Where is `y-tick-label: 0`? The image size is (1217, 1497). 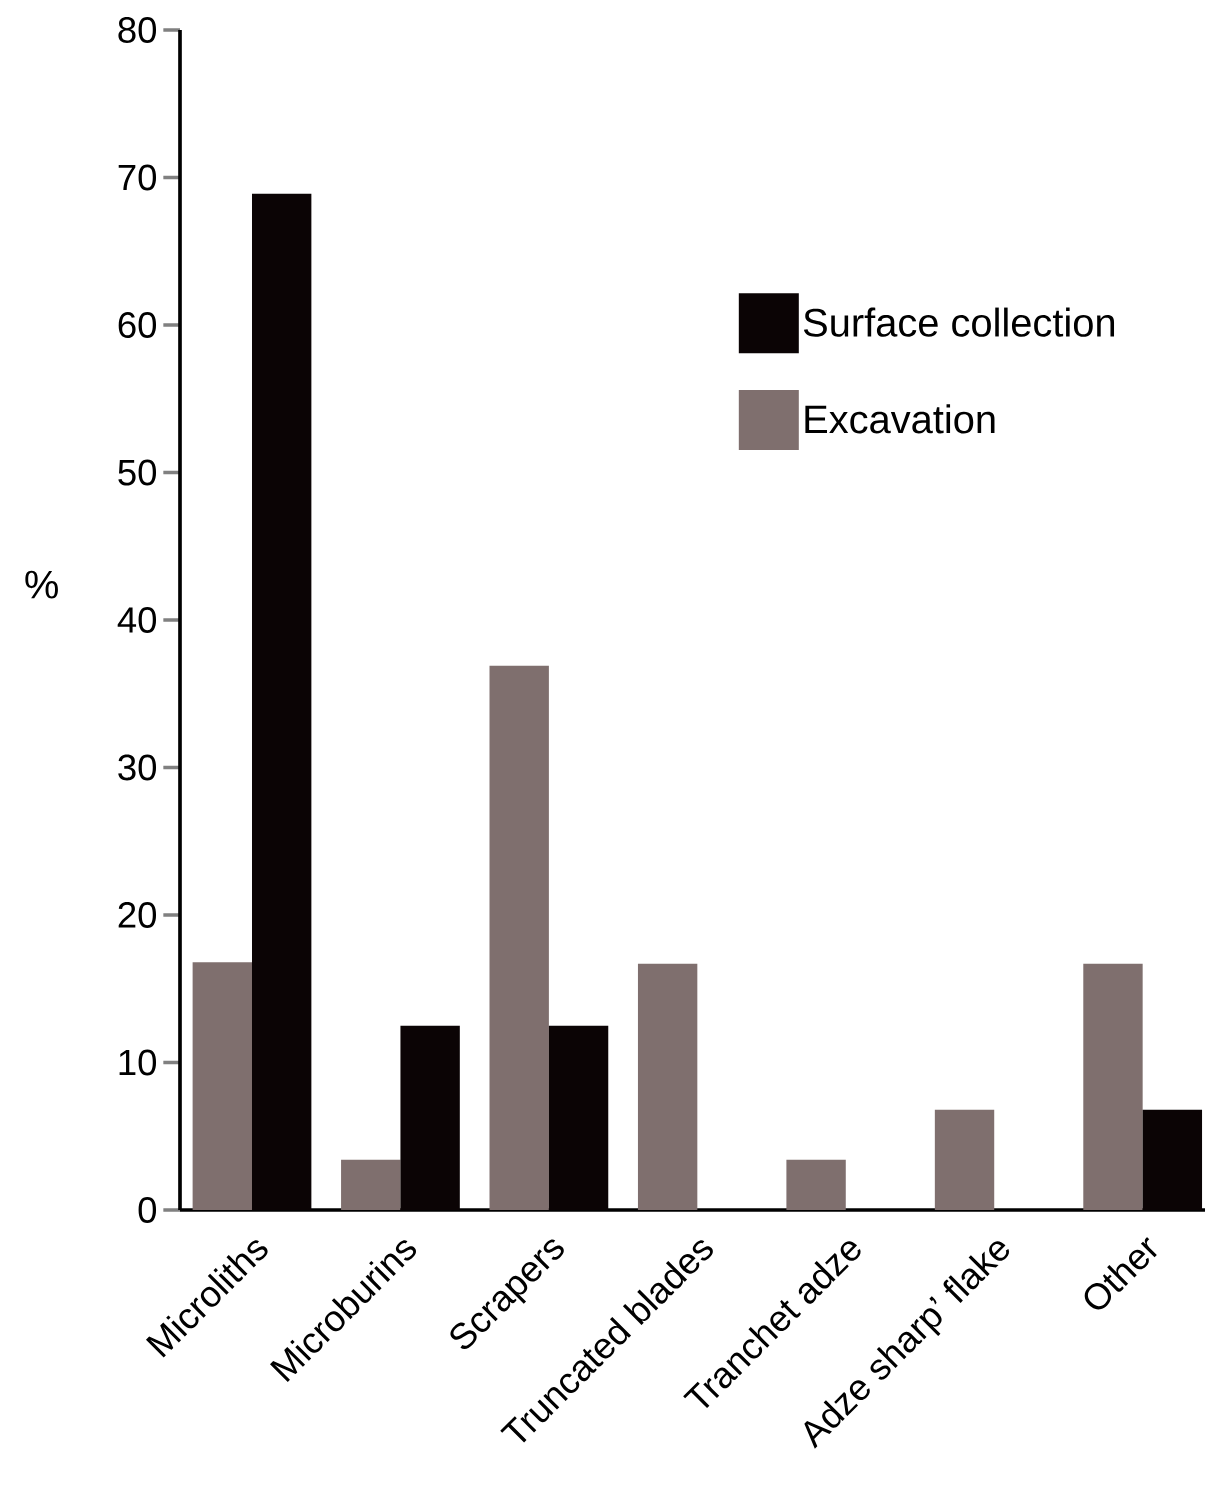
y-tick-label: 0 is located at coordinates (147, 1210).